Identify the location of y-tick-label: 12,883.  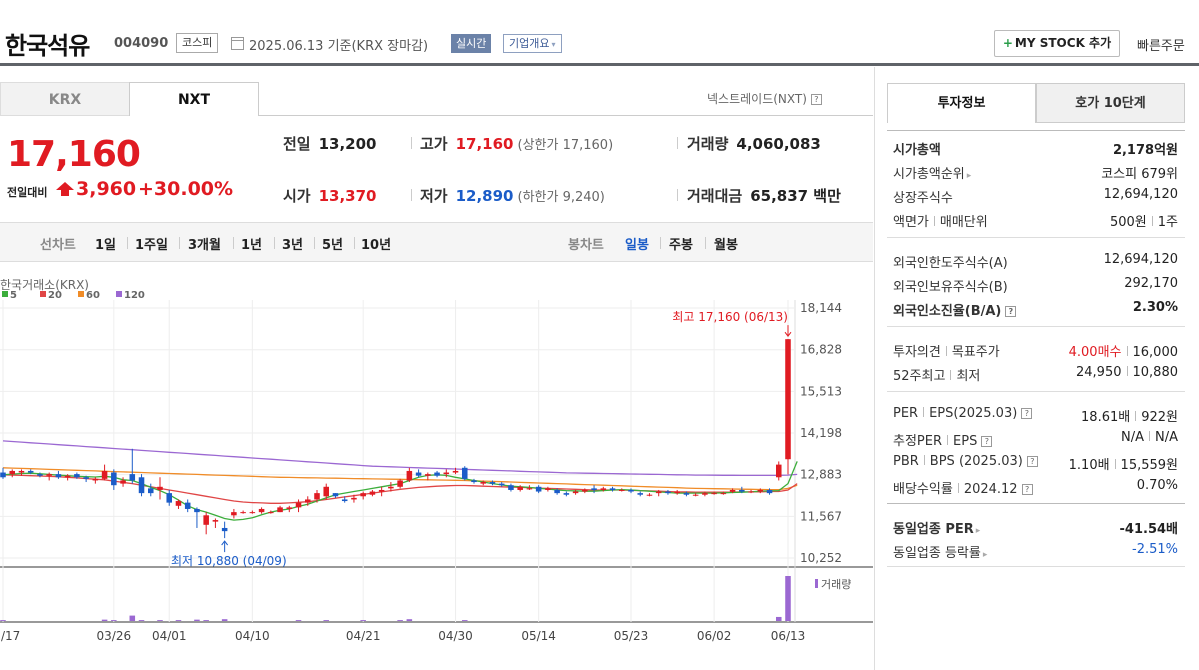
(821, 475).